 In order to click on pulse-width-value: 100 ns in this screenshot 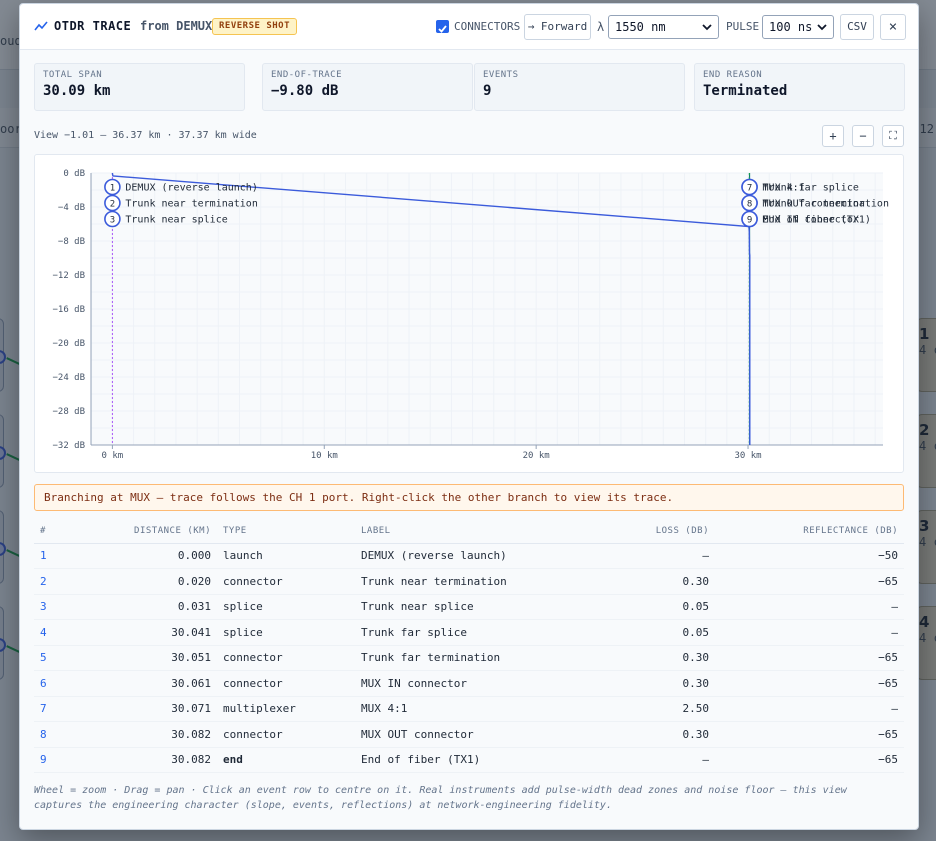, I will do `click(791, 27)`.